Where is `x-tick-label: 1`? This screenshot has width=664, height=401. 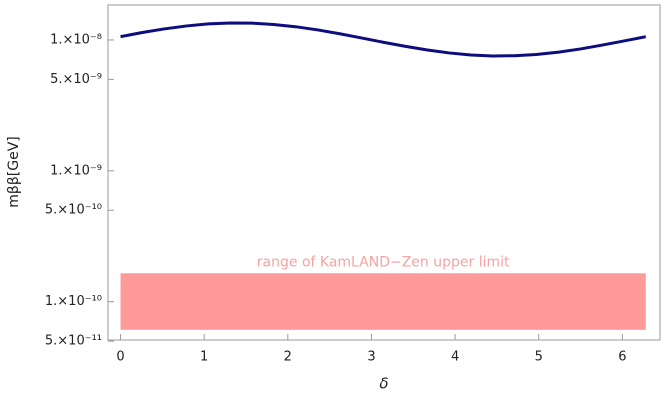
x-tick-label: 1 is located at coordinates (204, 357).